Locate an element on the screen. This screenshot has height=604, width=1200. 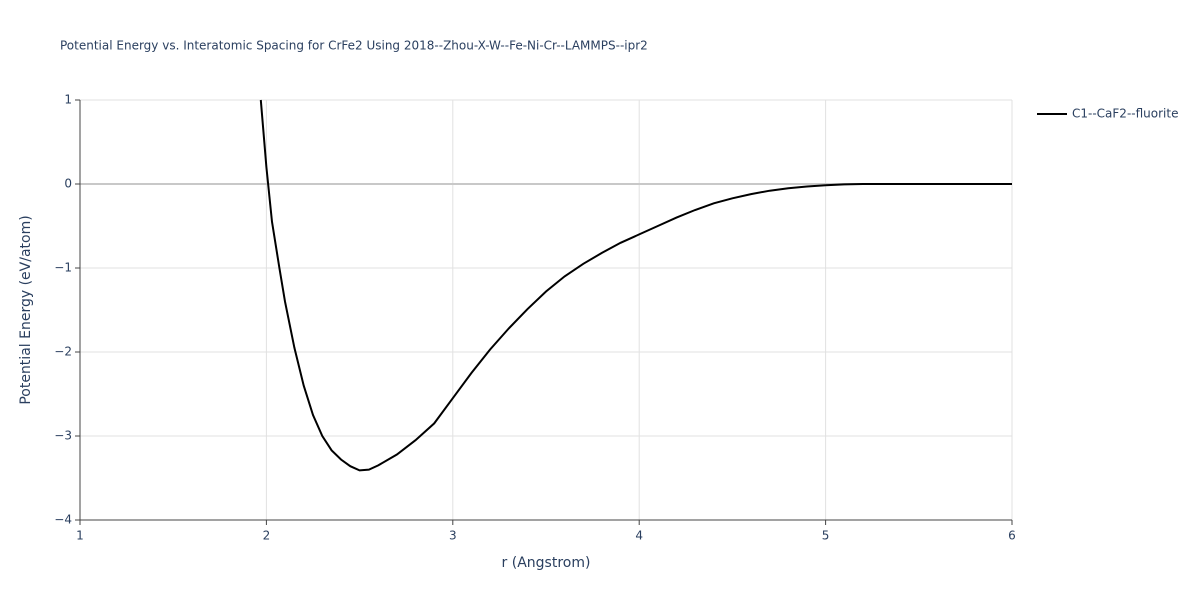
legend-label: C1--CaF2--fluorite is located at coordinates (1125, 114).